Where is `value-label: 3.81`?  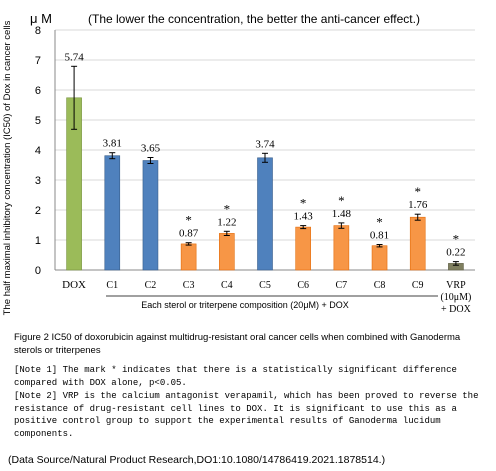
value-label: 3.81 is located at coordinates (112, 144).